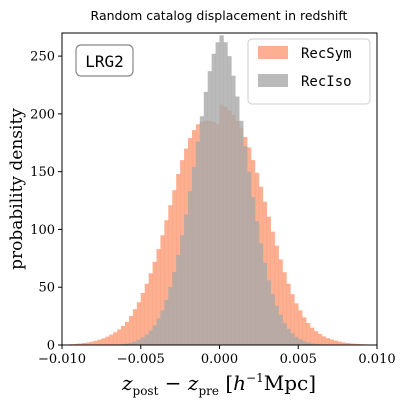 The width and height of the screenshot is (404, 405). Describe the element at coordinates (312, 383) in the screenshot. I see `x-label-unit-close: ]` at that location.